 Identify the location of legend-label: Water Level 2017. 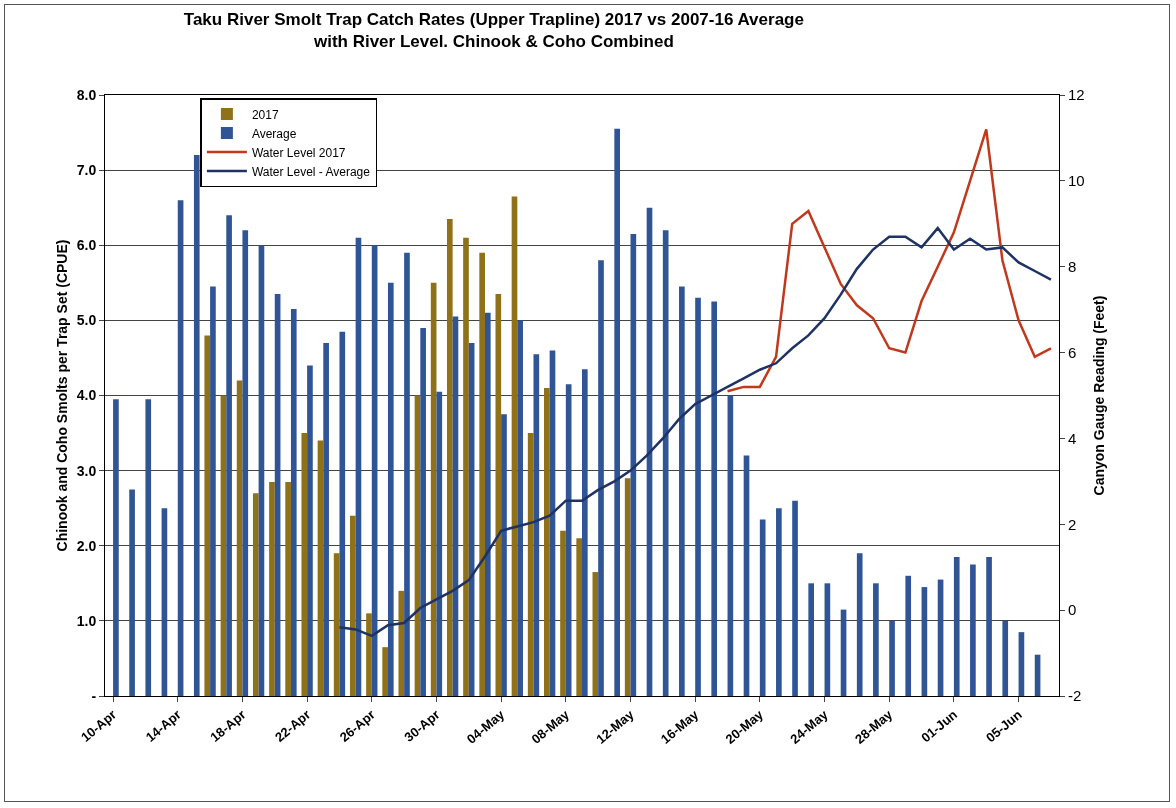
(298, 152).